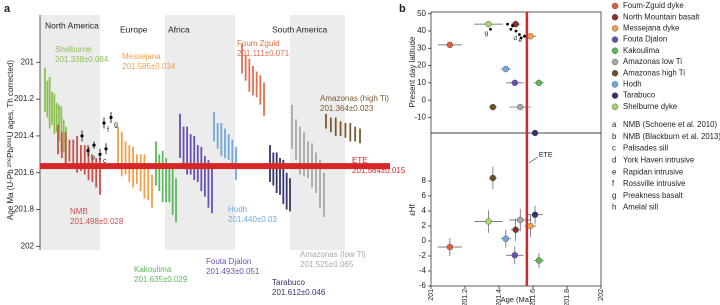 The image size is (720, 305). What do you see at coordinates (228, 261) in the screenshot?
I see `series-label: Fouta Djalon` at bounding box center [228, 261].